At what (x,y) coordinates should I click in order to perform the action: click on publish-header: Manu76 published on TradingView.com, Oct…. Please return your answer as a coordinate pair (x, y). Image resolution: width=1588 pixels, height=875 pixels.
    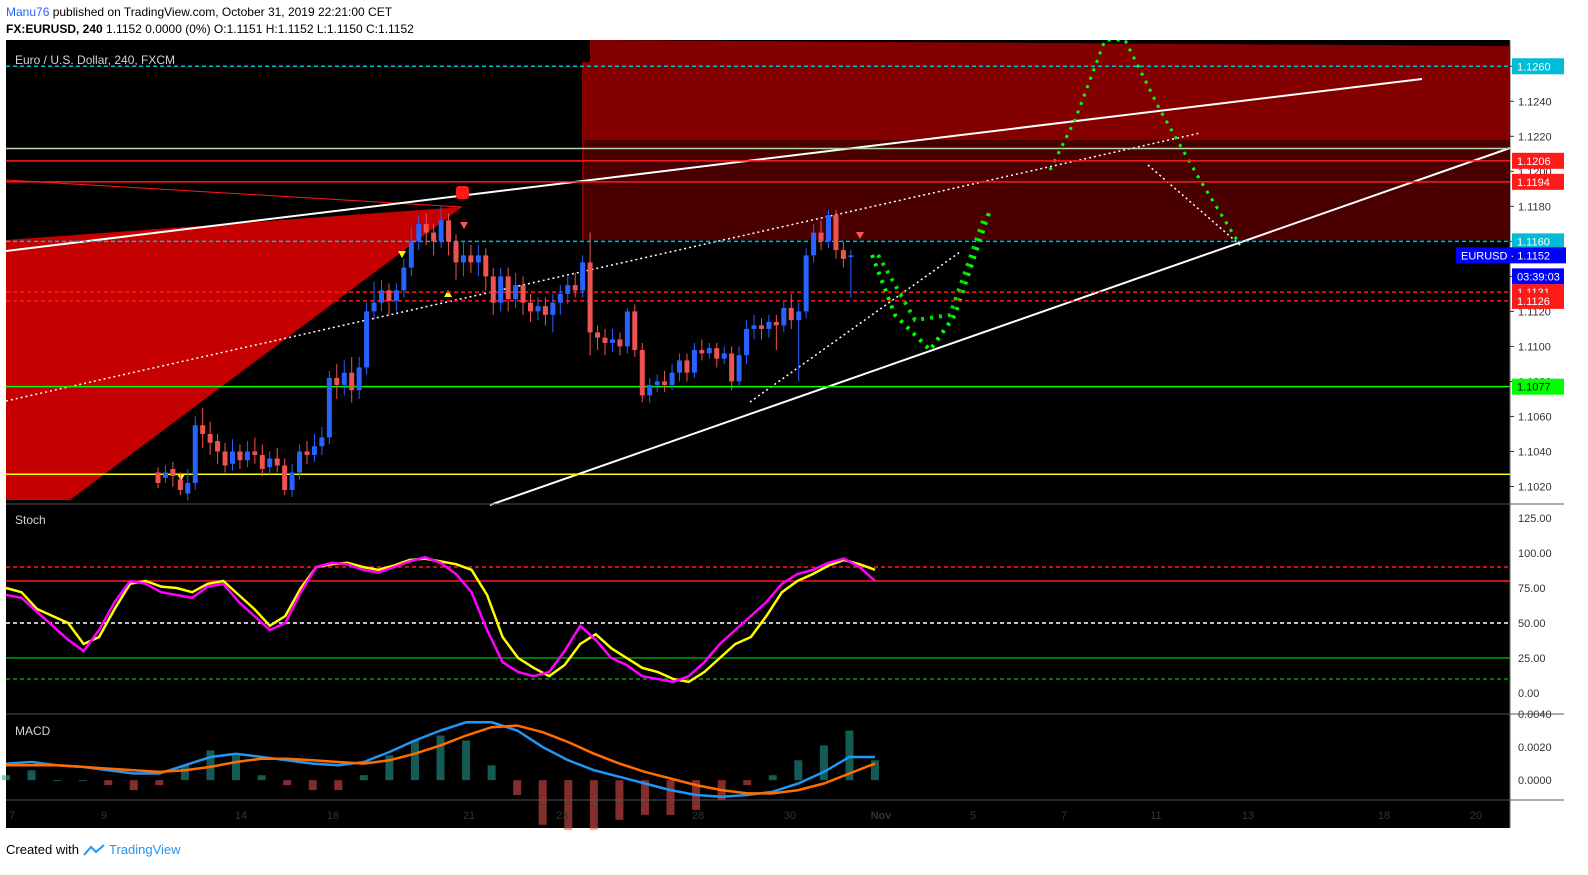
    Looking at the image, I should click on (210, 21).